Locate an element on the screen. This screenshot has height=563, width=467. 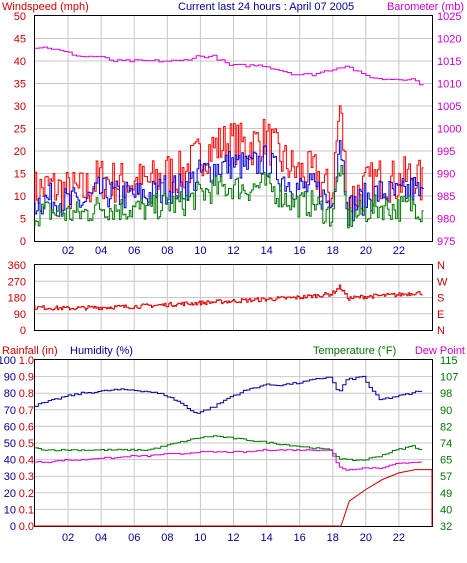
wind-direction-line is located at coordinates (228, 297).